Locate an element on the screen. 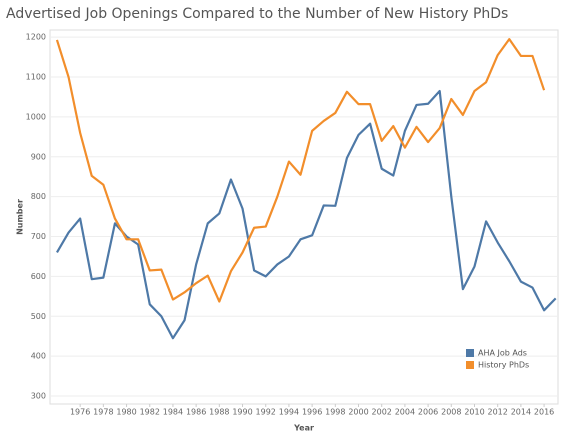  x-tick-label: 1990 is located at coordinates (242, 412).